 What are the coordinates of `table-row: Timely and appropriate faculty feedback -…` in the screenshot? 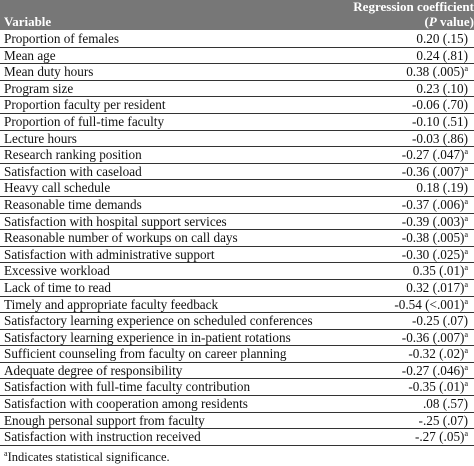 It's located at (237, 305).